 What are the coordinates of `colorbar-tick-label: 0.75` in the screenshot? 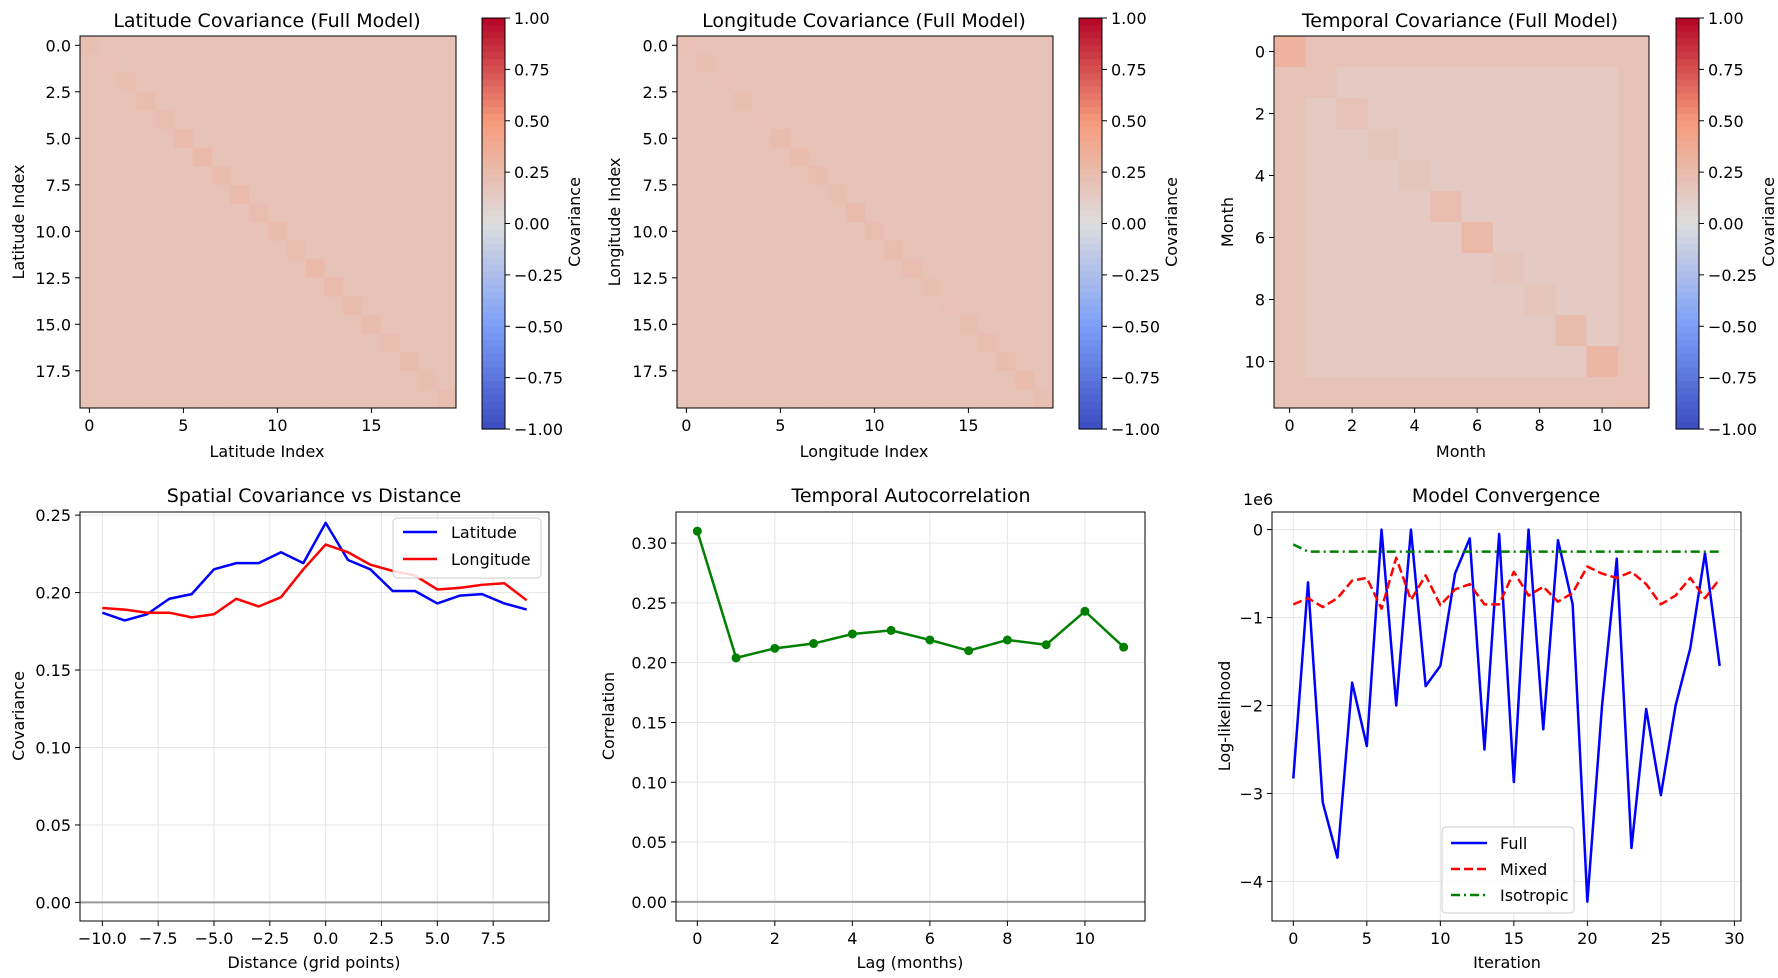 It's located at (1726, 69).